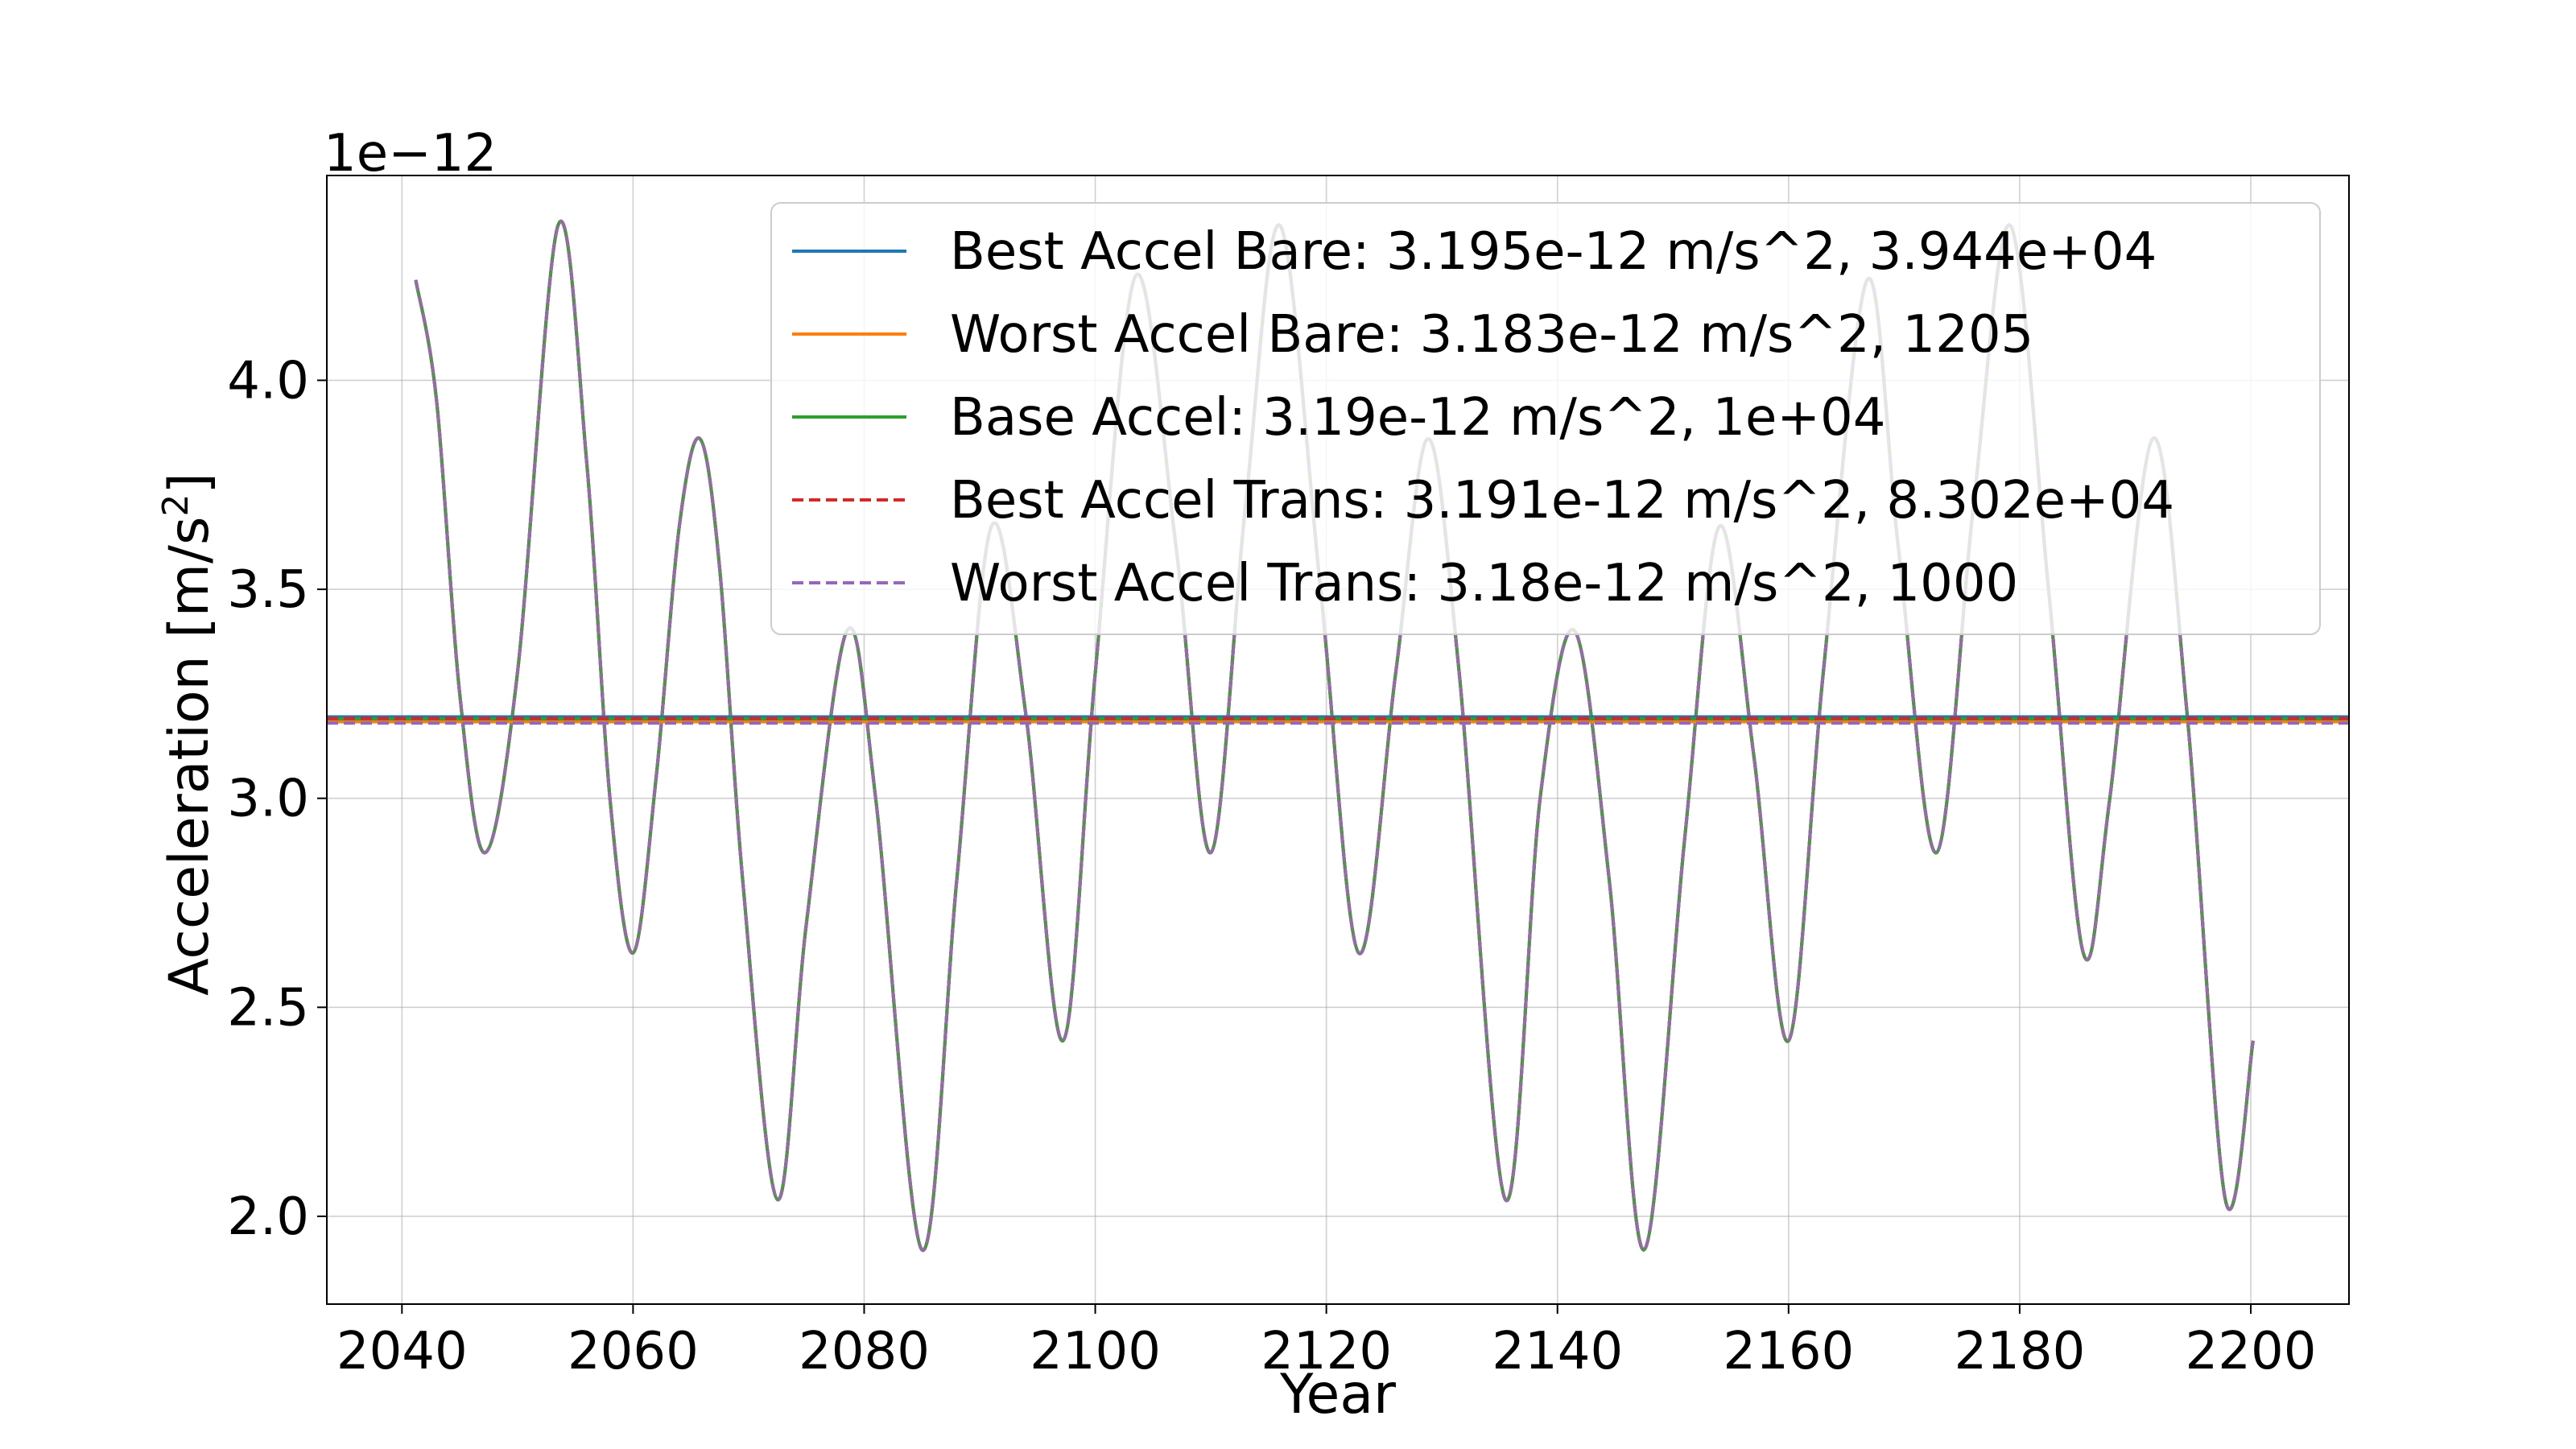 This screenshot has width=2576, height=1449. What do you see at coordinates (1417, 418) in the screenshot?
I see `legend-label-base-accel: Base Accel: 3.19e-12 m/s^2, 1e+04` at bounding box center [1417, 418].